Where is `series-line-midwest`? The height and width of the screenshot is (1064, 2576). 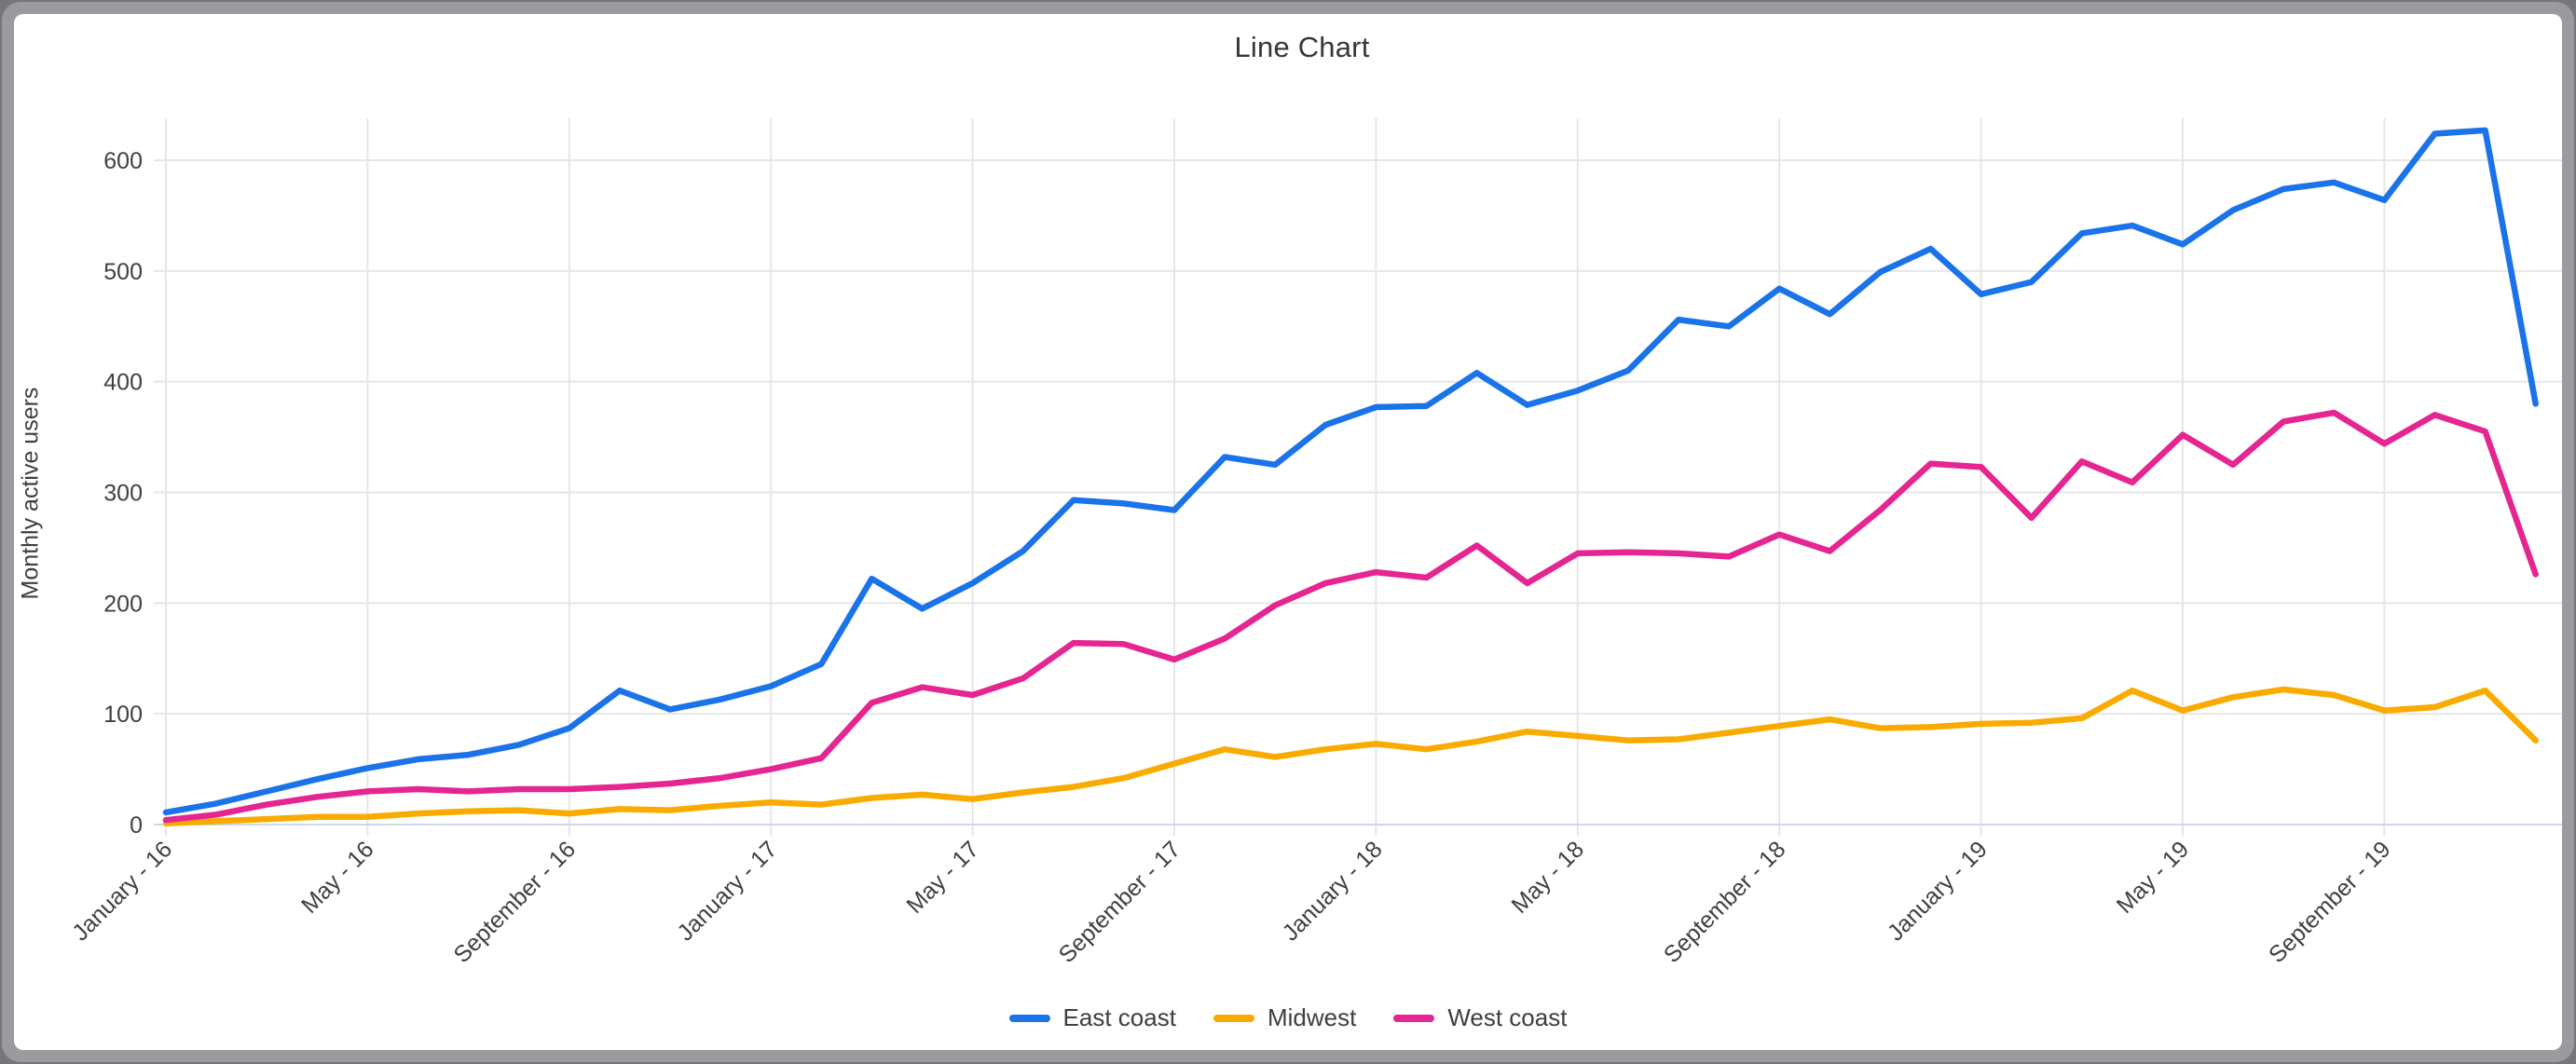 series-line-midwest is located at coordinates (1350, 756).